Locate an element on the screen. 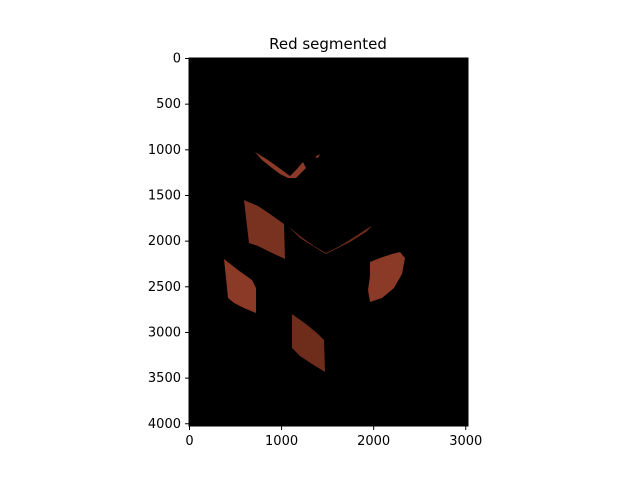 The width and height of the screenshot is (640, 480). segment-center-edge is located at coordinates (330, 240).